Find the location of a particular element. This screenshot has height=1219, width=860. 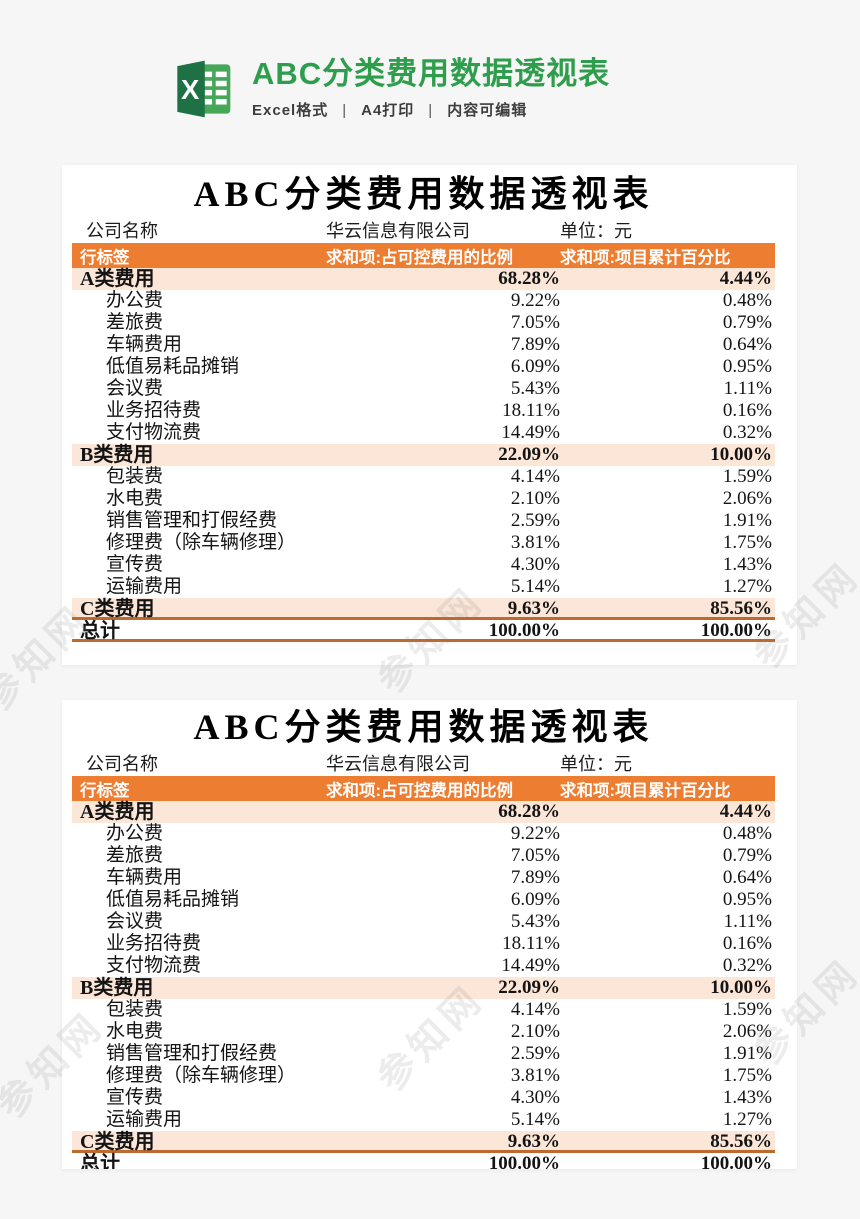

page-subtitle: Excel格式 | A4打印 | 内容可编辑 is located at coordinates (431, 109).